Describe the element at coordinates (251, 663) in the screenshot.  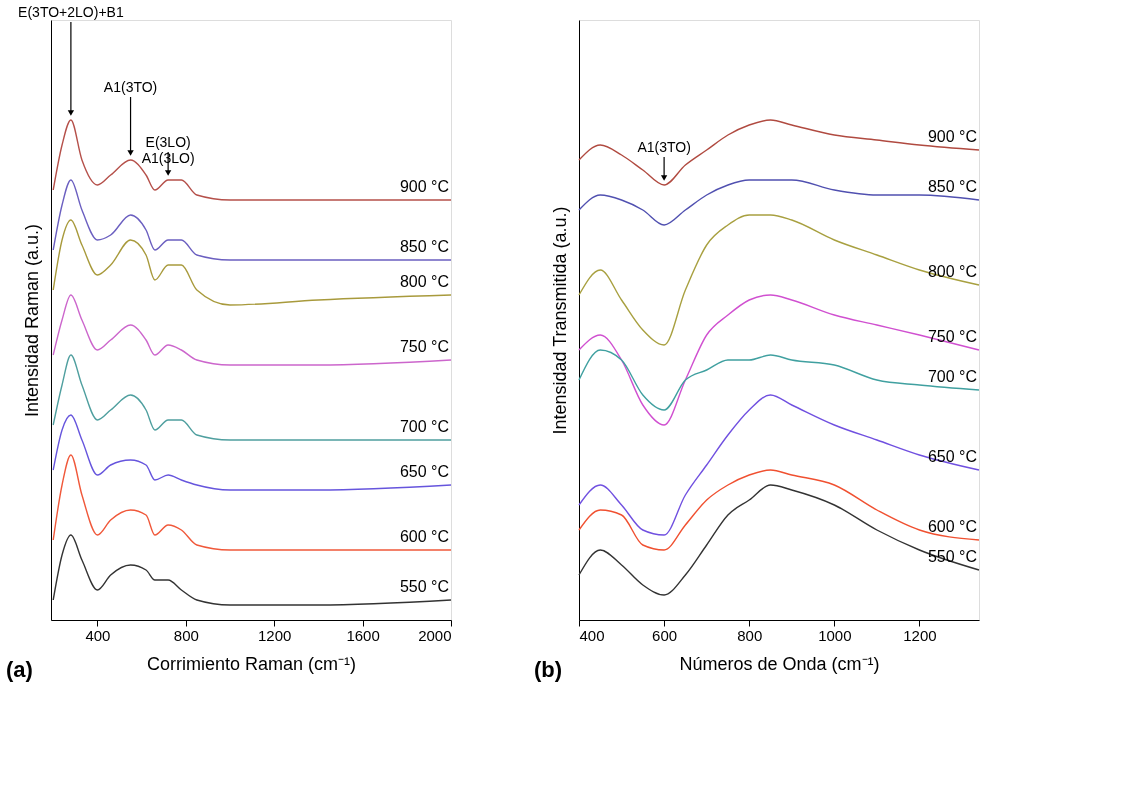
I see `x-axis-title: Corrimiento Raman (cm⁻¹)` at that location.